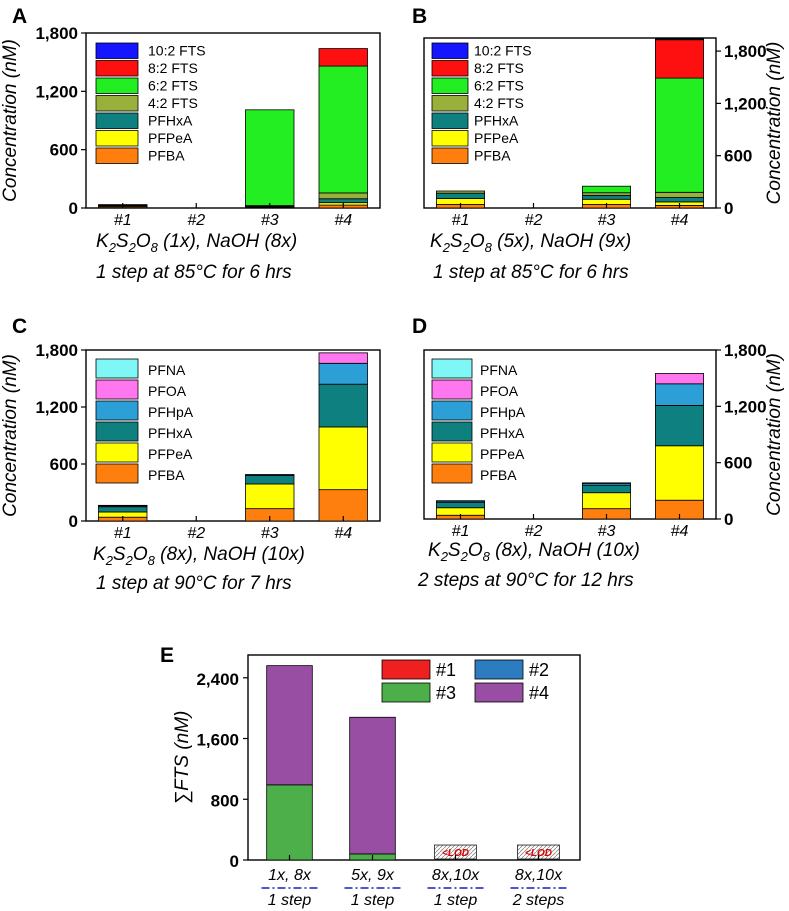 The width and height of the screenshot is (789, 911). Describe the element at coordinates (446, 670) in the screenshot. I see `legend-label: #1` at that location.